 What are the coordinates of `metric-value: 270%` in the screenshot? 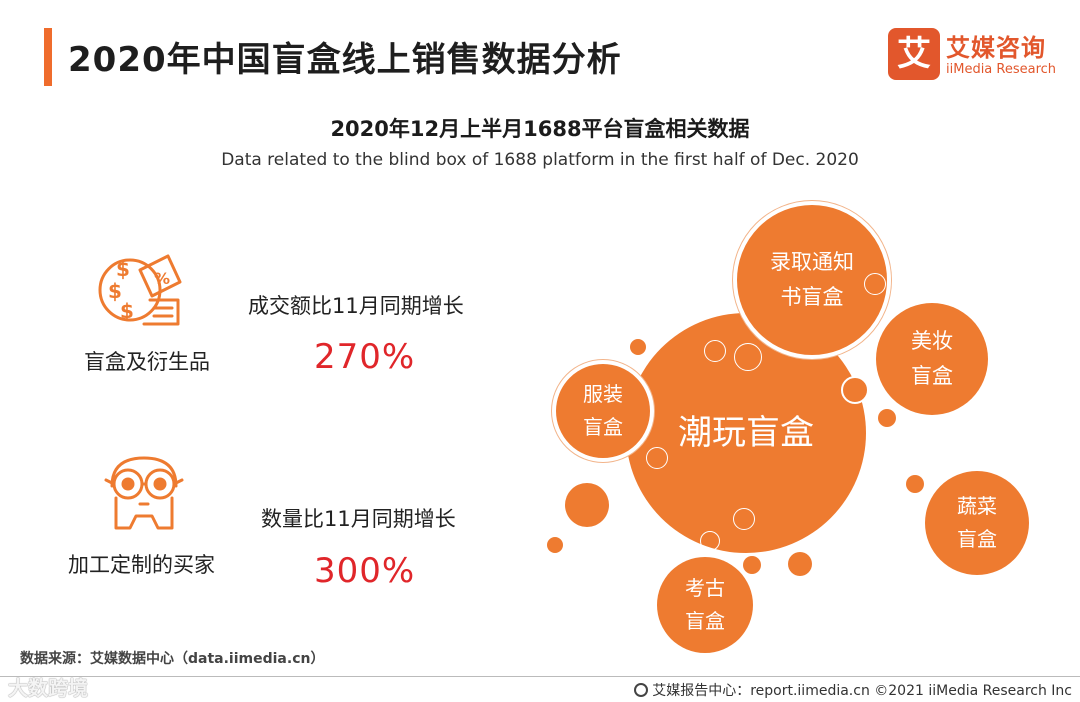 It's located at (365, 357).